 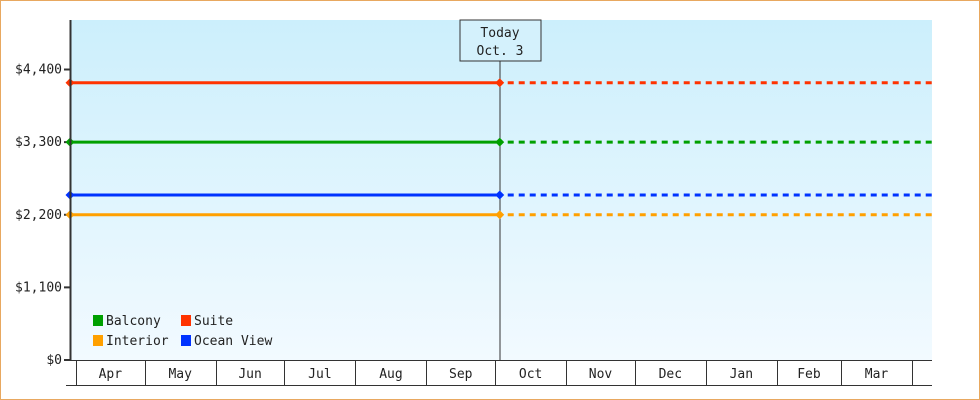 I want to click on today-label-box, so click(x=500, y=40).